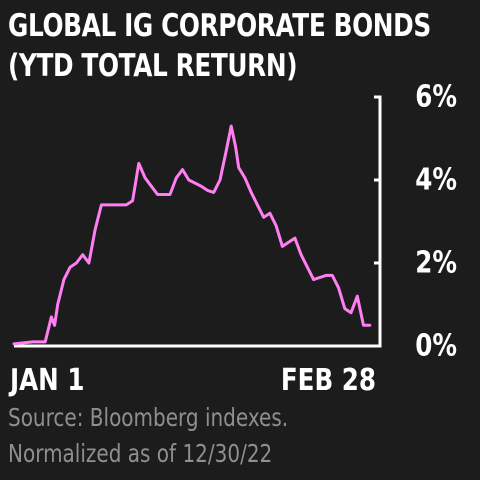 This screenshot has width=480, height=480. Describe the element at coordinates (219, 26) in the screenshot. I see `chart-title: GLOBAL IG CORPORATE BONDS` at that location.